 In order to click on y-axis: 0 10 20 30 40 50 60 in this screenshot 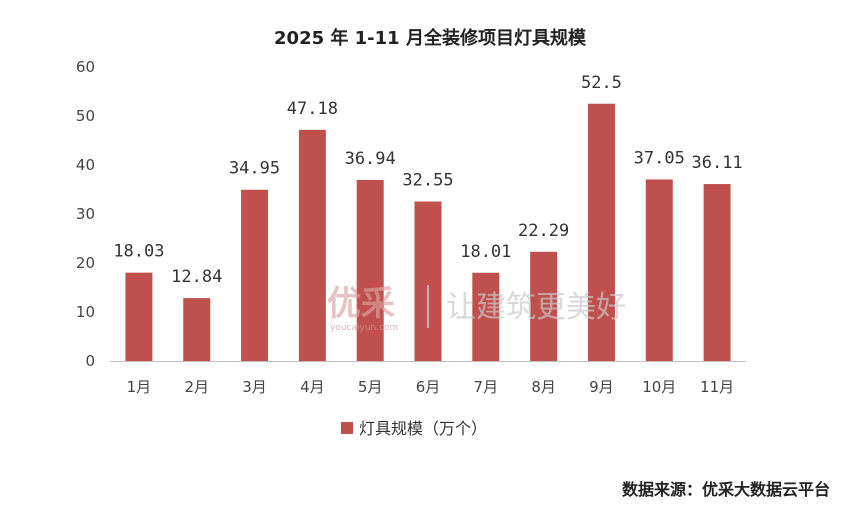, I will do `click(85, 214)`.